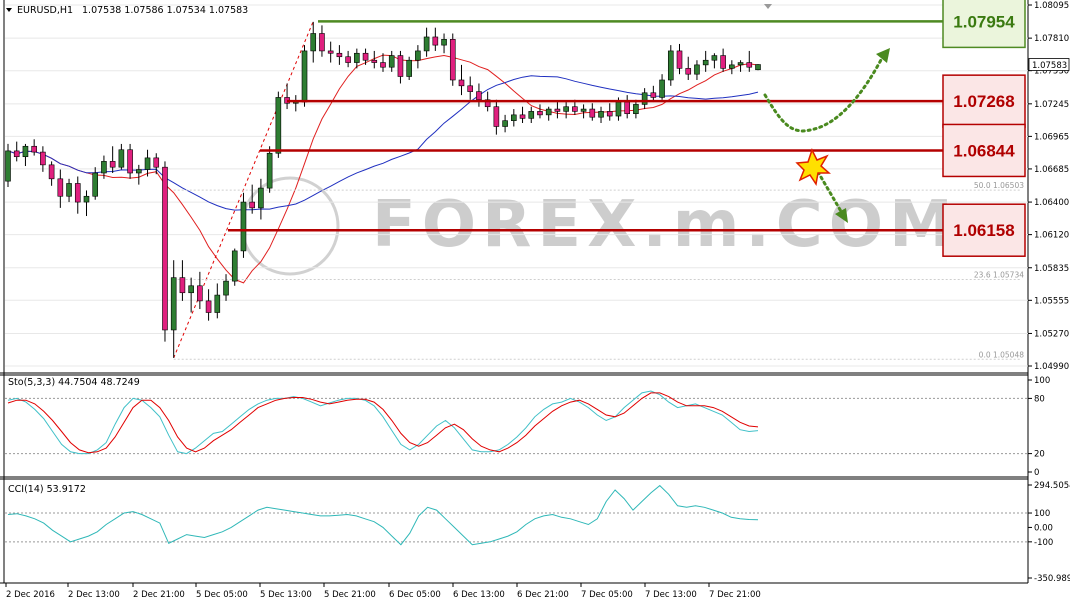  What do you see at coordinates (286, 595) in the screenshot?
I see `time-tick-label: 5 Dec 13:00` at bounding box center [286, 595].